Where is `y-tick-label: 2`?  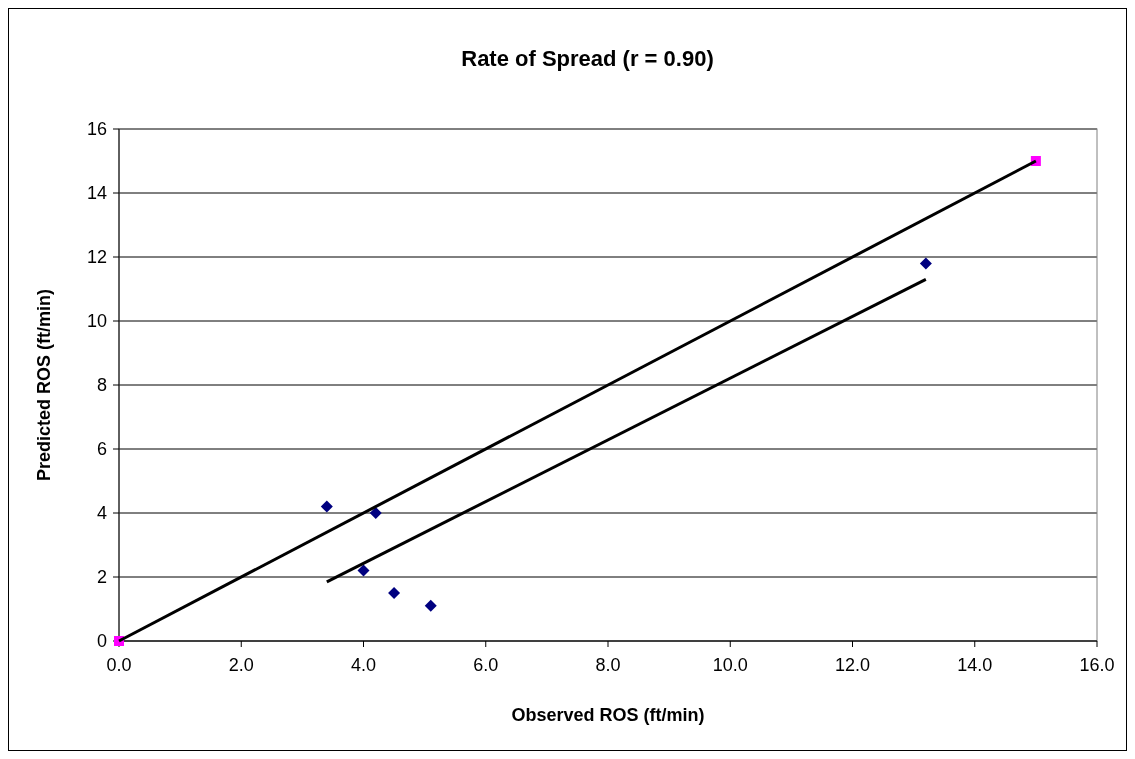 y-tick-label: 2 is located at coordinates (101, 577).